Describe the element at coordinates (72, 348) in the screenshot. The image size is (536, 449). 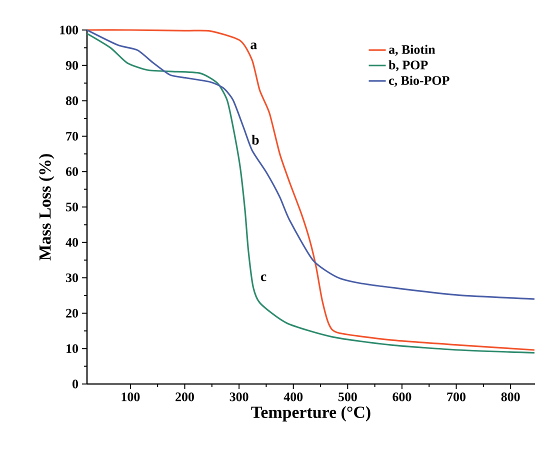
I see `y-tick-label: 10` at that location.